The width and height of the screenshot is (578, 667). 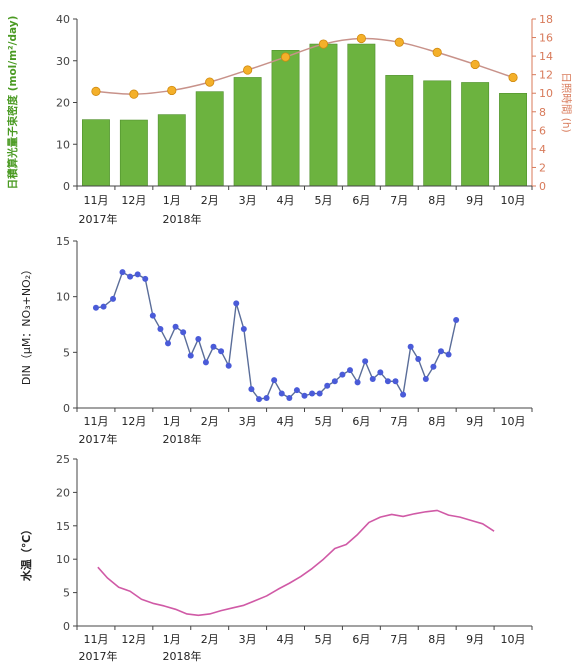 I want to click on right-tick-label: 4, so click(x=542, y=149).